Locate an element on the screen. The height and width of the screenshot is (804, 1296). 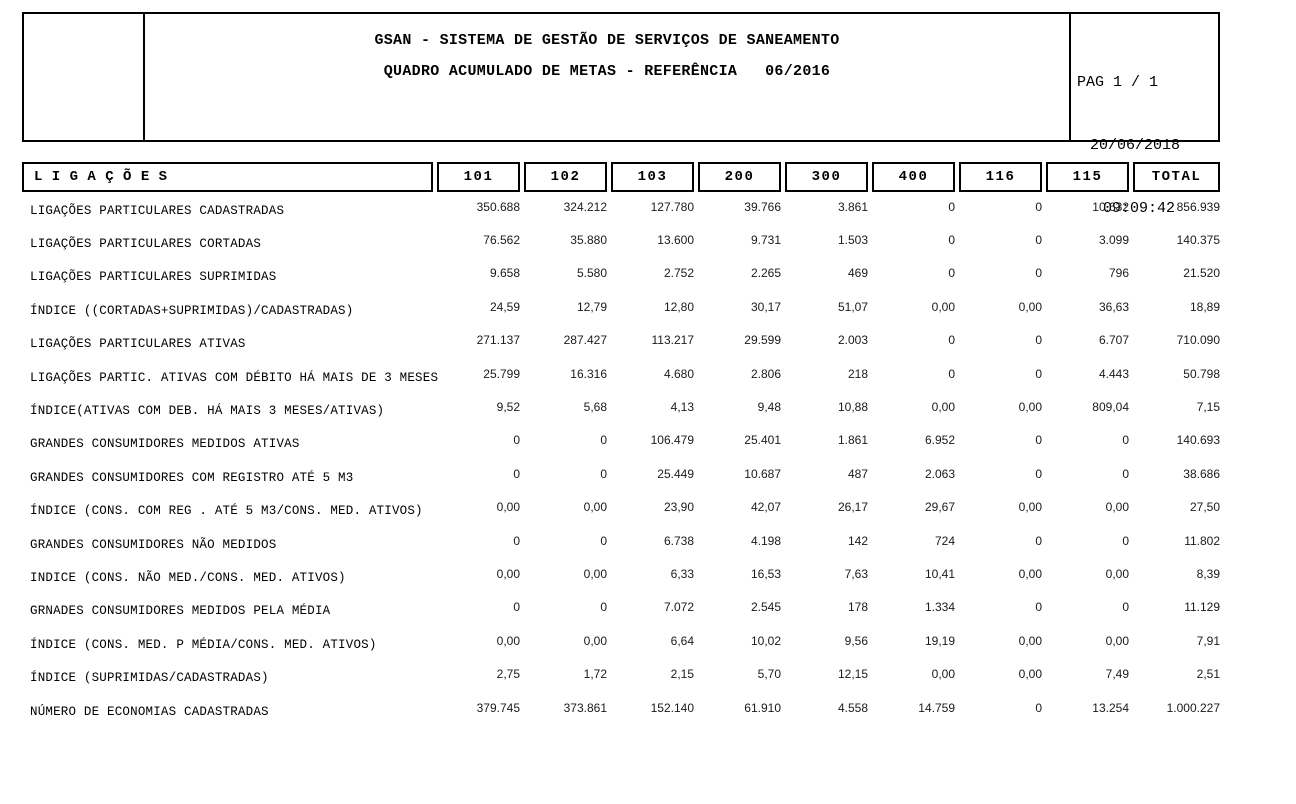
cell-value: 3.099 is located at coordinates (1113, 240).